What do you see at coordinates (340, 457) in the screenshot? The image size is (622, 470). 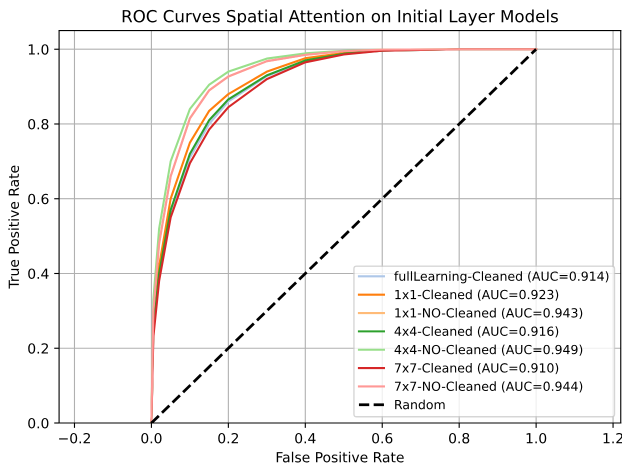 I see `x-axis-title: False Positive Rate` at bounding box center [340, 457].